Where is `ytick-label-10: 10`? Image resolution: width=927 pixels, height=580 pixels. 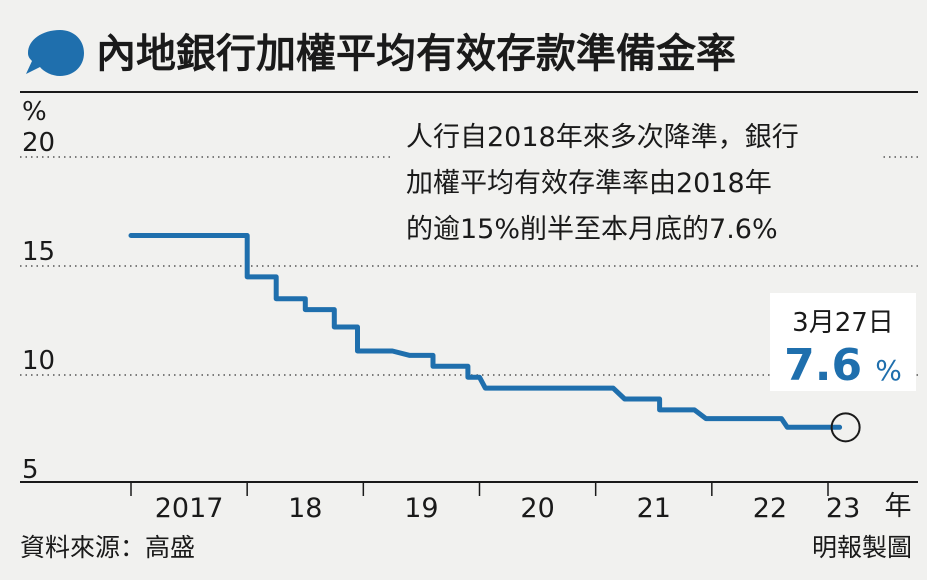 ytick-label-10: 10 is located at coordinates (38, 361).